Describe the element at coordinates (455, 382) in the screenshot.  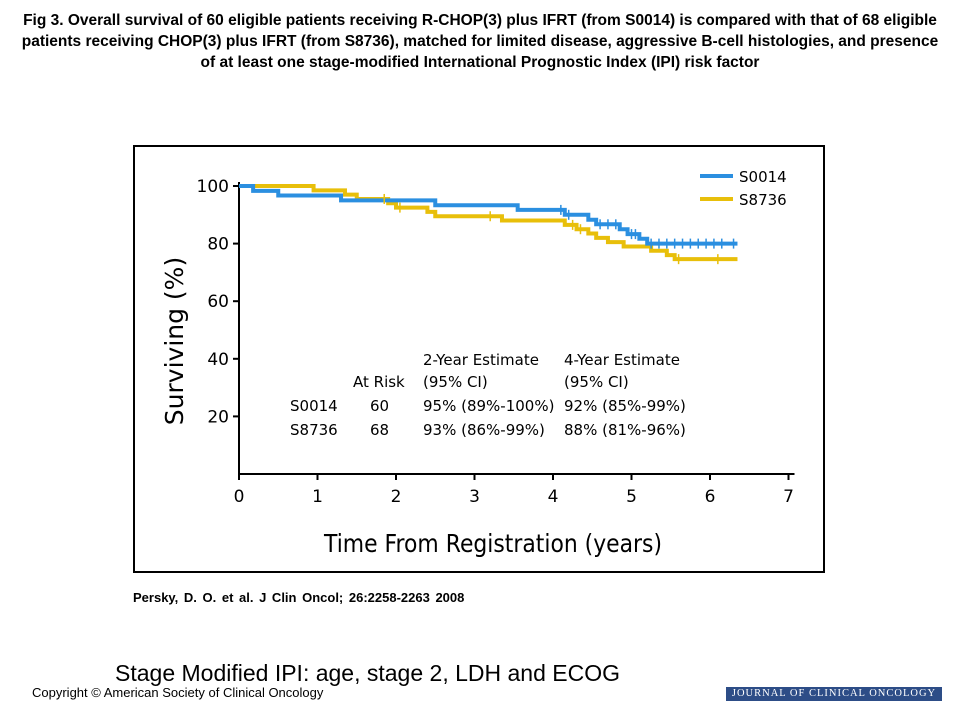
I see `table-header-2yr-line2: (95% CI)` at that location.